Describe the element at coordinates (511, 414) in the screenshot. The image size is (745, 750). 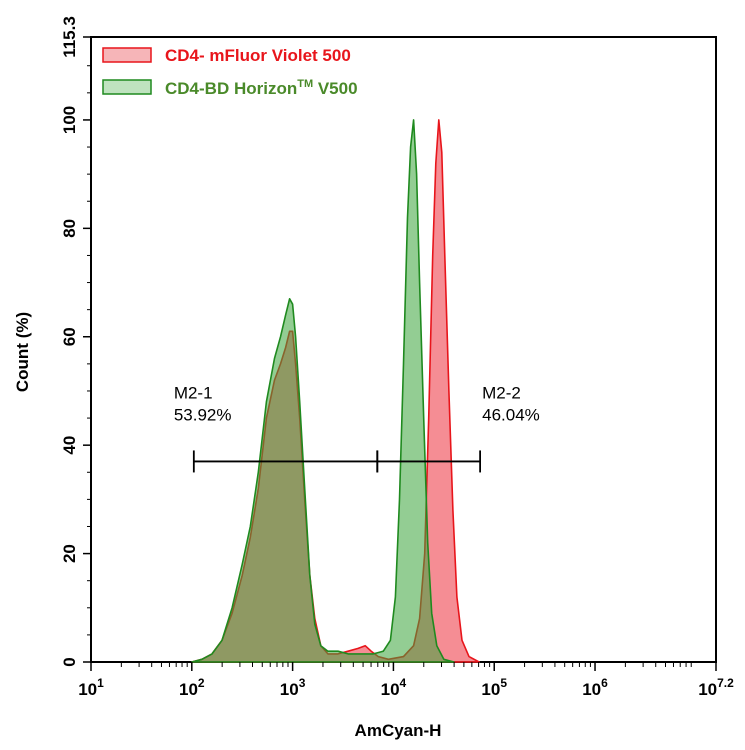
I see `gate-2-percent: 46.04%` at that location.